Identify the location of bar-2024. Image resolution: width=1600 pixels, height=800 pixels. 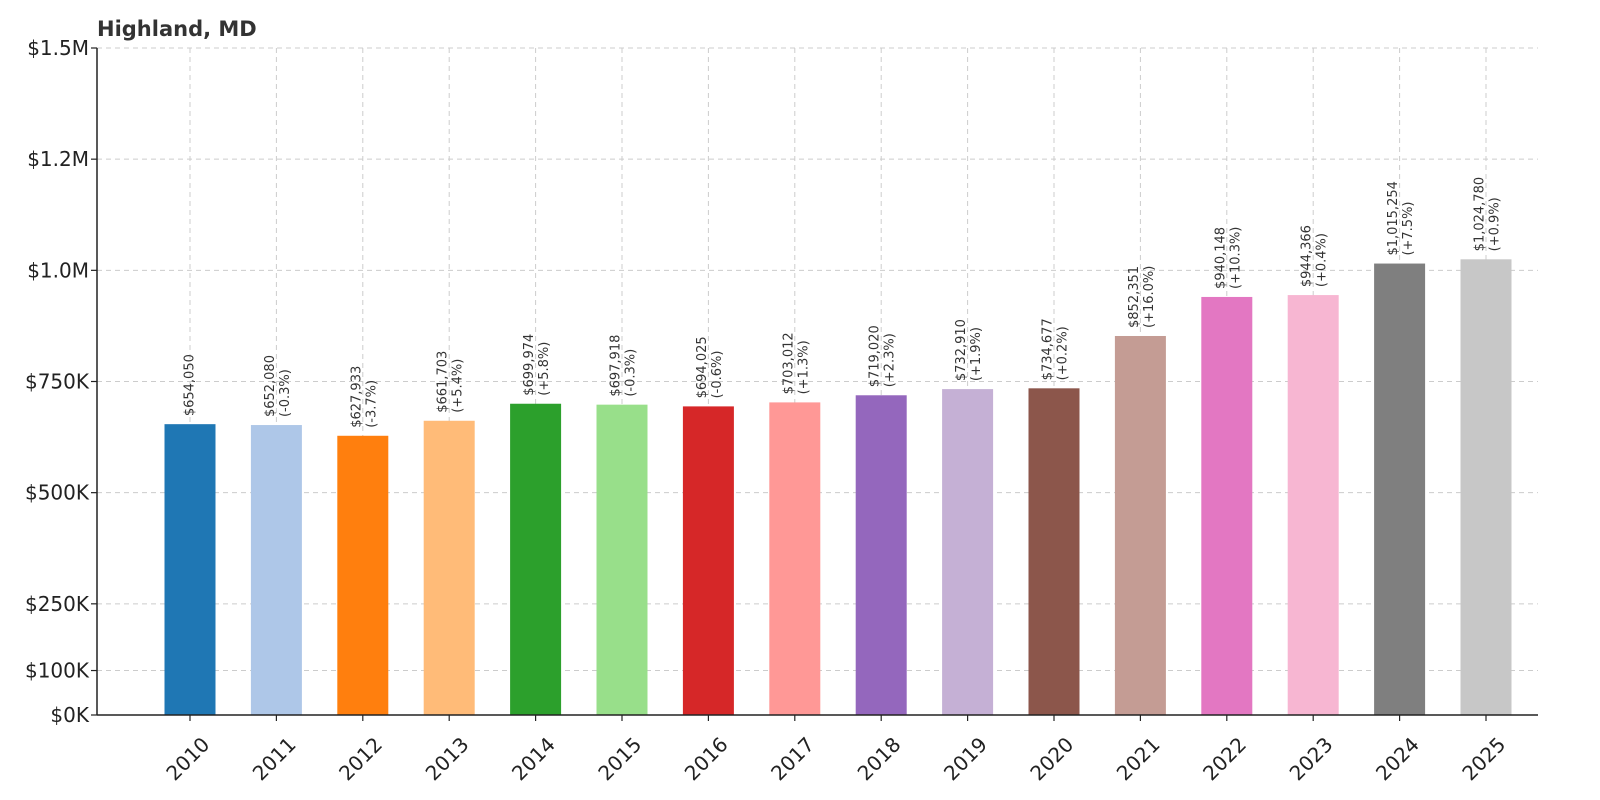
(1400, 489).